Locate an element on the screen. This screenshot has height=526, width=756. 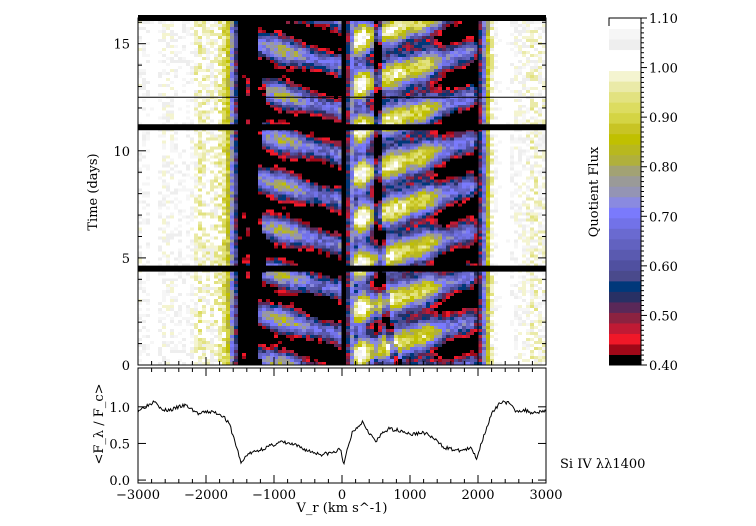
flux-tick-label: 1.0 is located at coordinates (119, 408).